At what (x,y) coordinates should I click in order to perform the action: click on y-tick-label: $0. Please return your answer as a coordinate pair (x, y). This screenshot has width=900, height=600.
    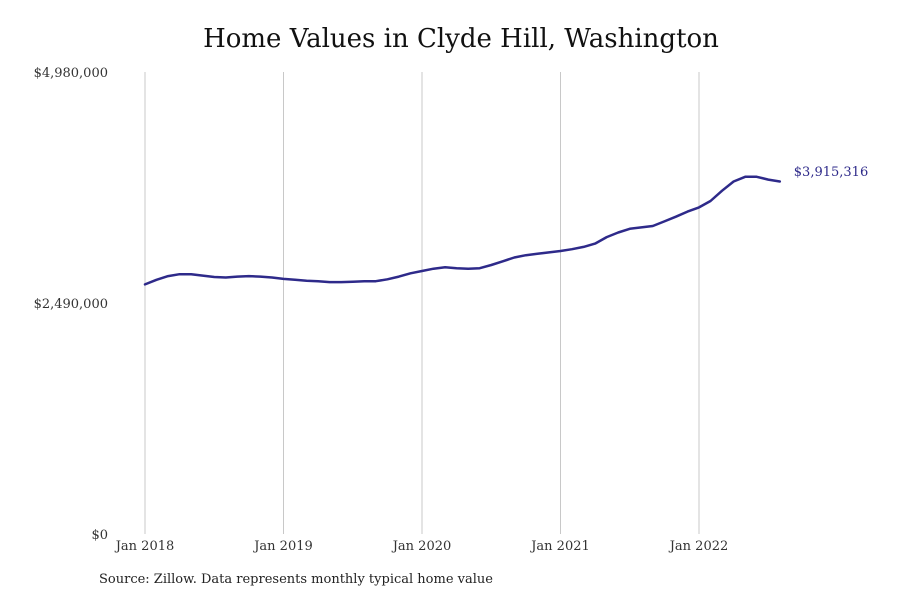
    Looking at the image, I should click on (99, 535).